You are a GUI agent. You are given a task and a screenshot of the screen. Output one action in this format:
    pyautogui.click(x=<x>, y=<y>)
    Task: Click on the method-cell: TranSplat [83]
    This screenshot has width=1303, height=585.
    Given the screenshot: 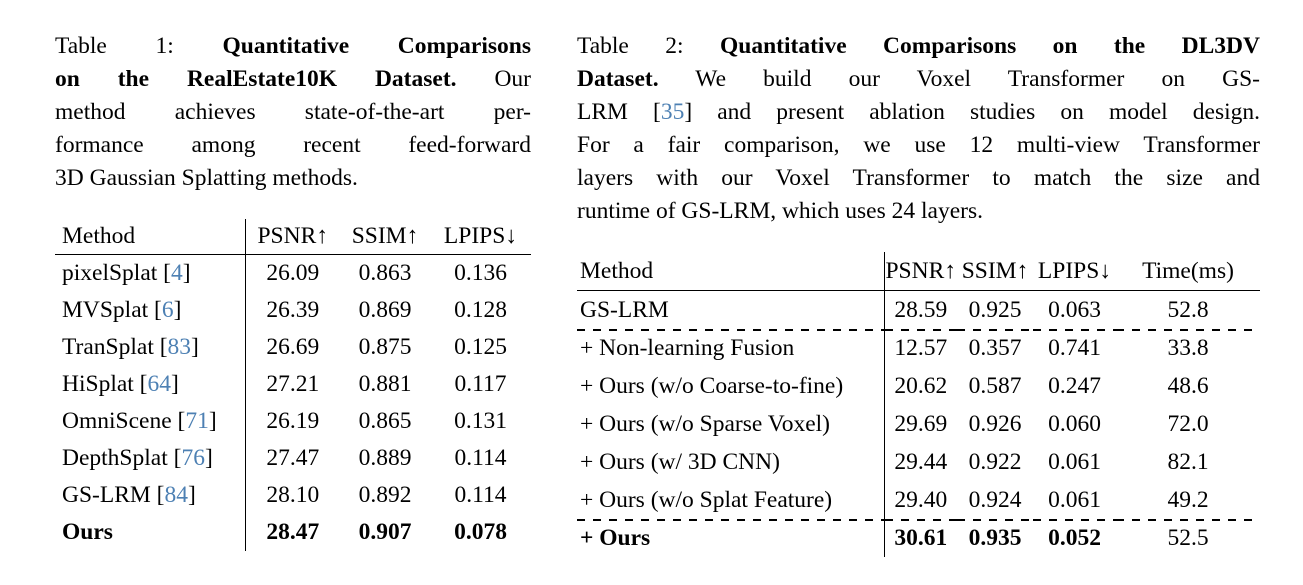 What is the action you would take?
    pyautogui.click(x=150, y=347)
    